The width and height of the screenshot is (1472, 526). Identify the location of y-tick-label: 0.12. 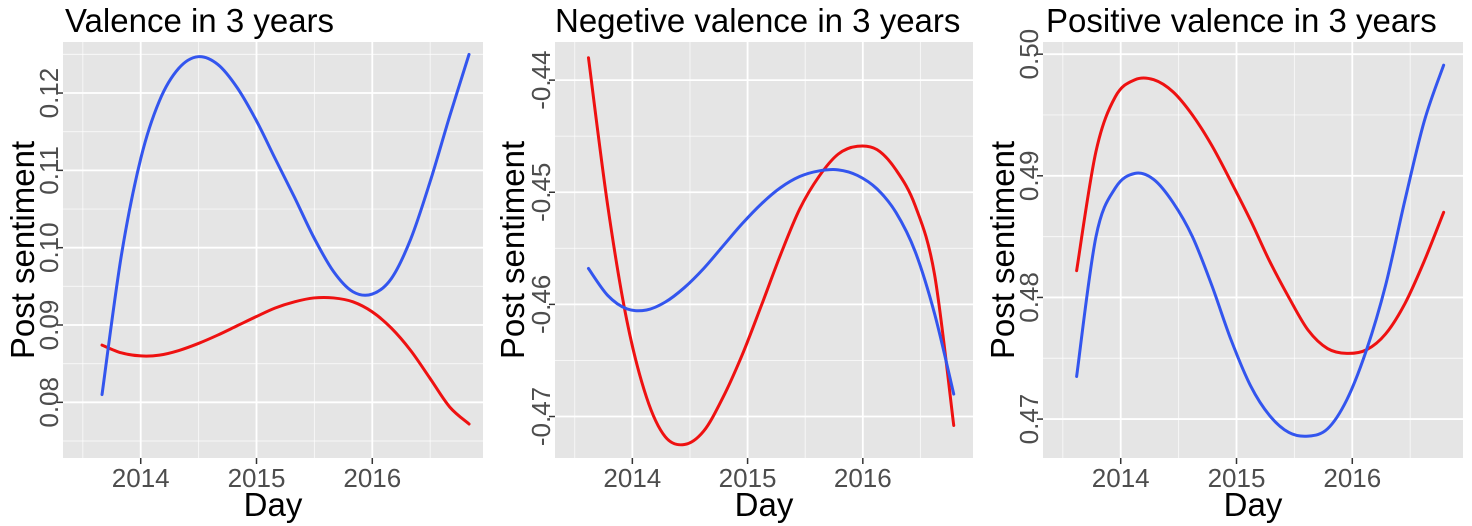
(49, 93).